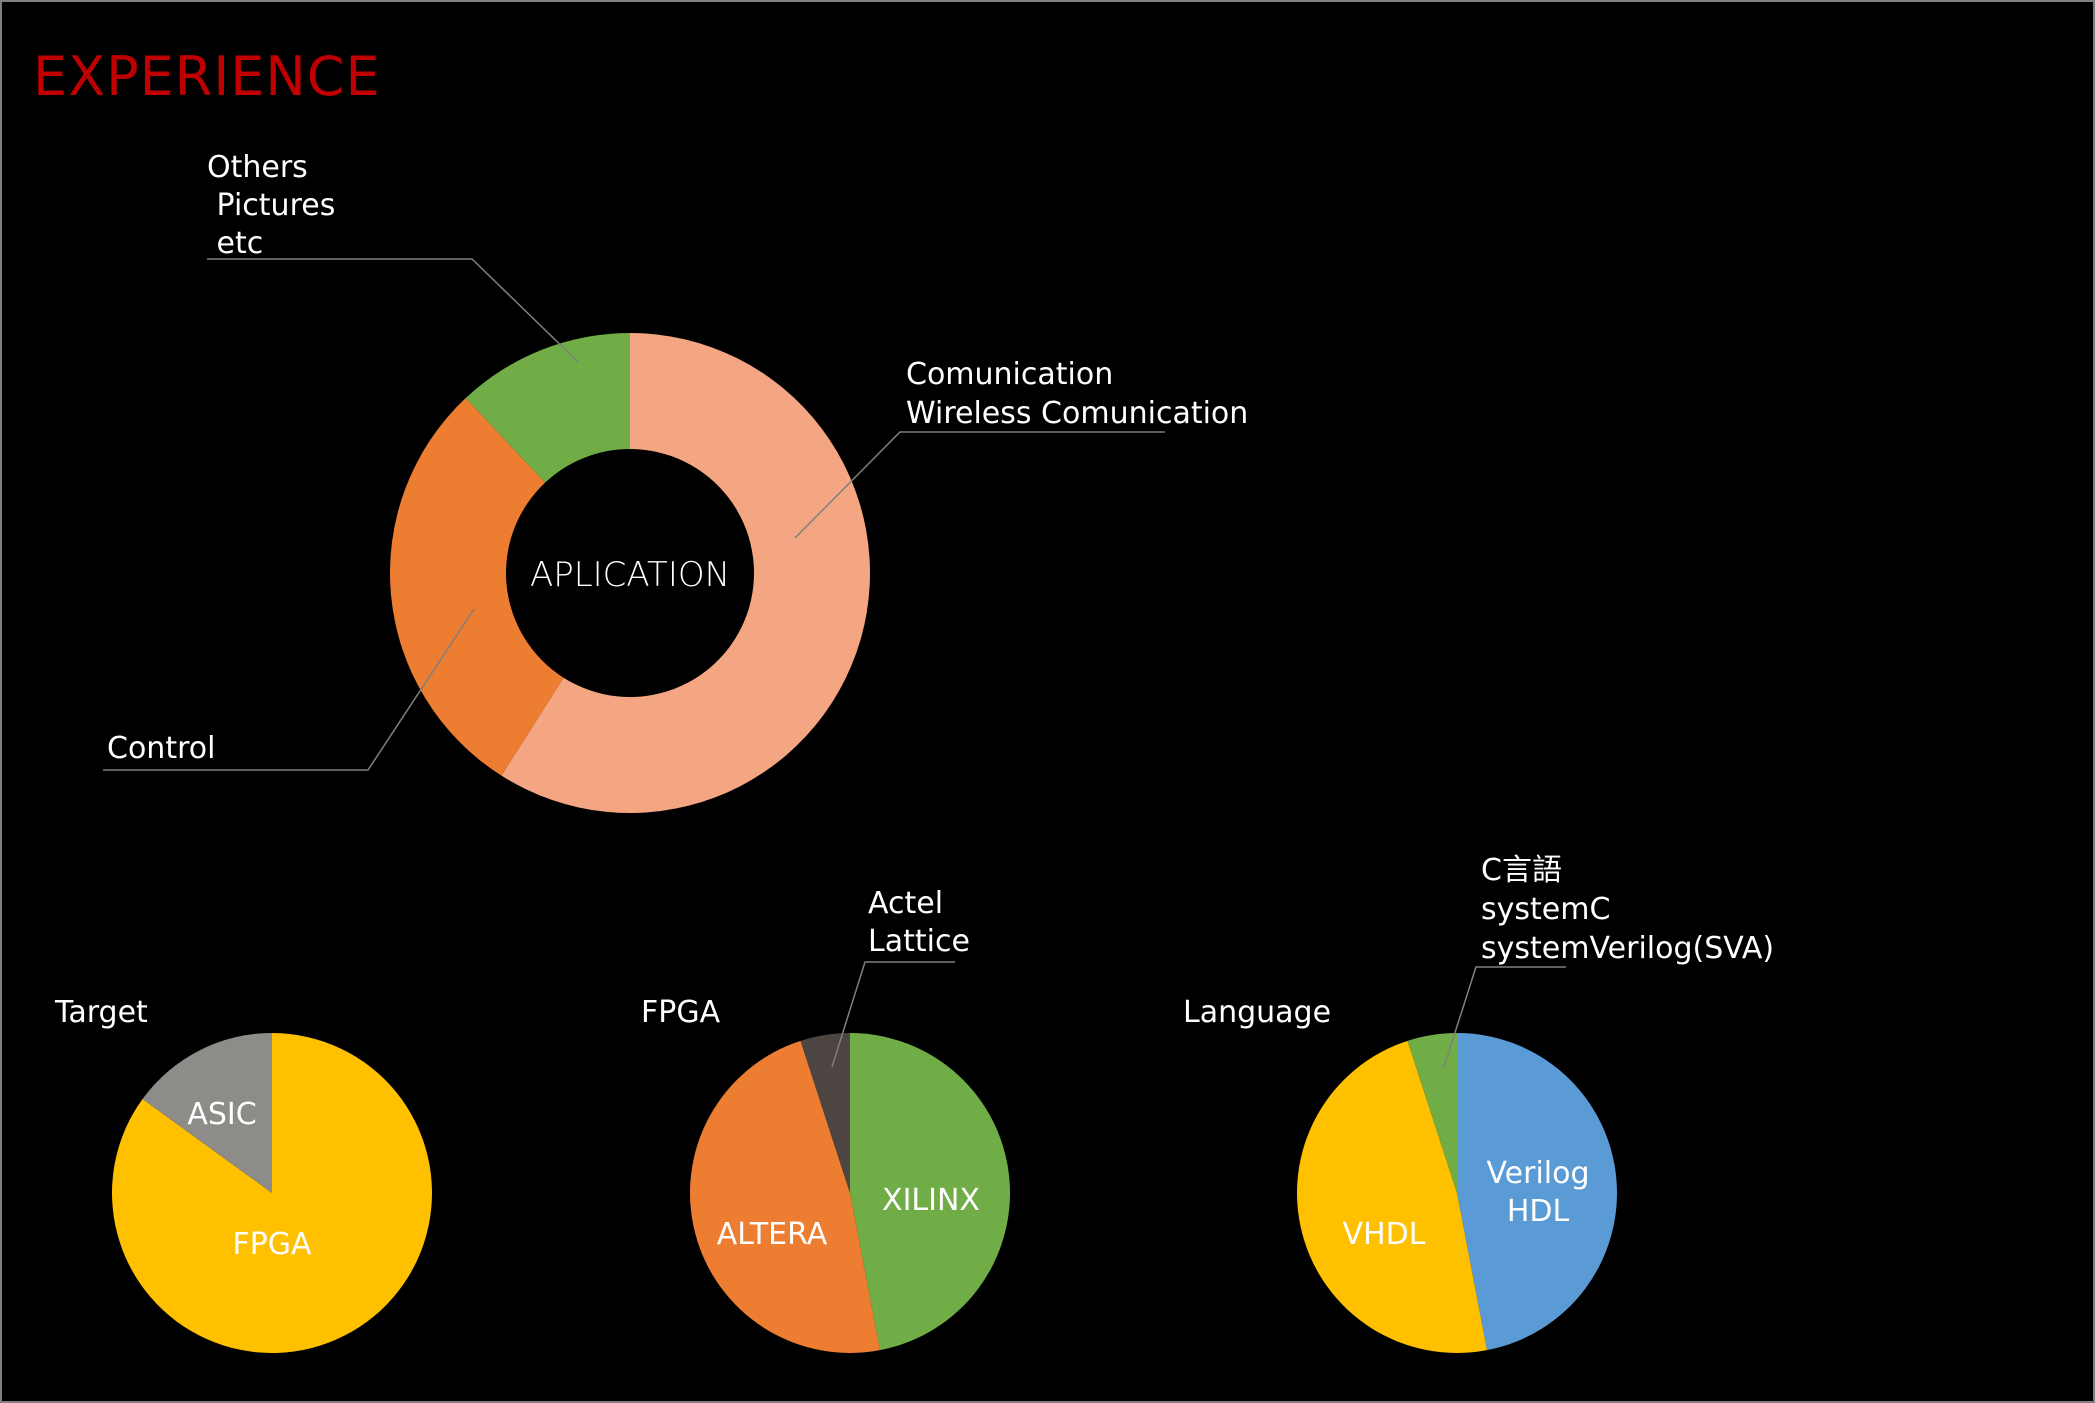  Describe the element at coordinates (207, 76) in the screenshot. I see `page-title: EXPERIENCE` at that location.